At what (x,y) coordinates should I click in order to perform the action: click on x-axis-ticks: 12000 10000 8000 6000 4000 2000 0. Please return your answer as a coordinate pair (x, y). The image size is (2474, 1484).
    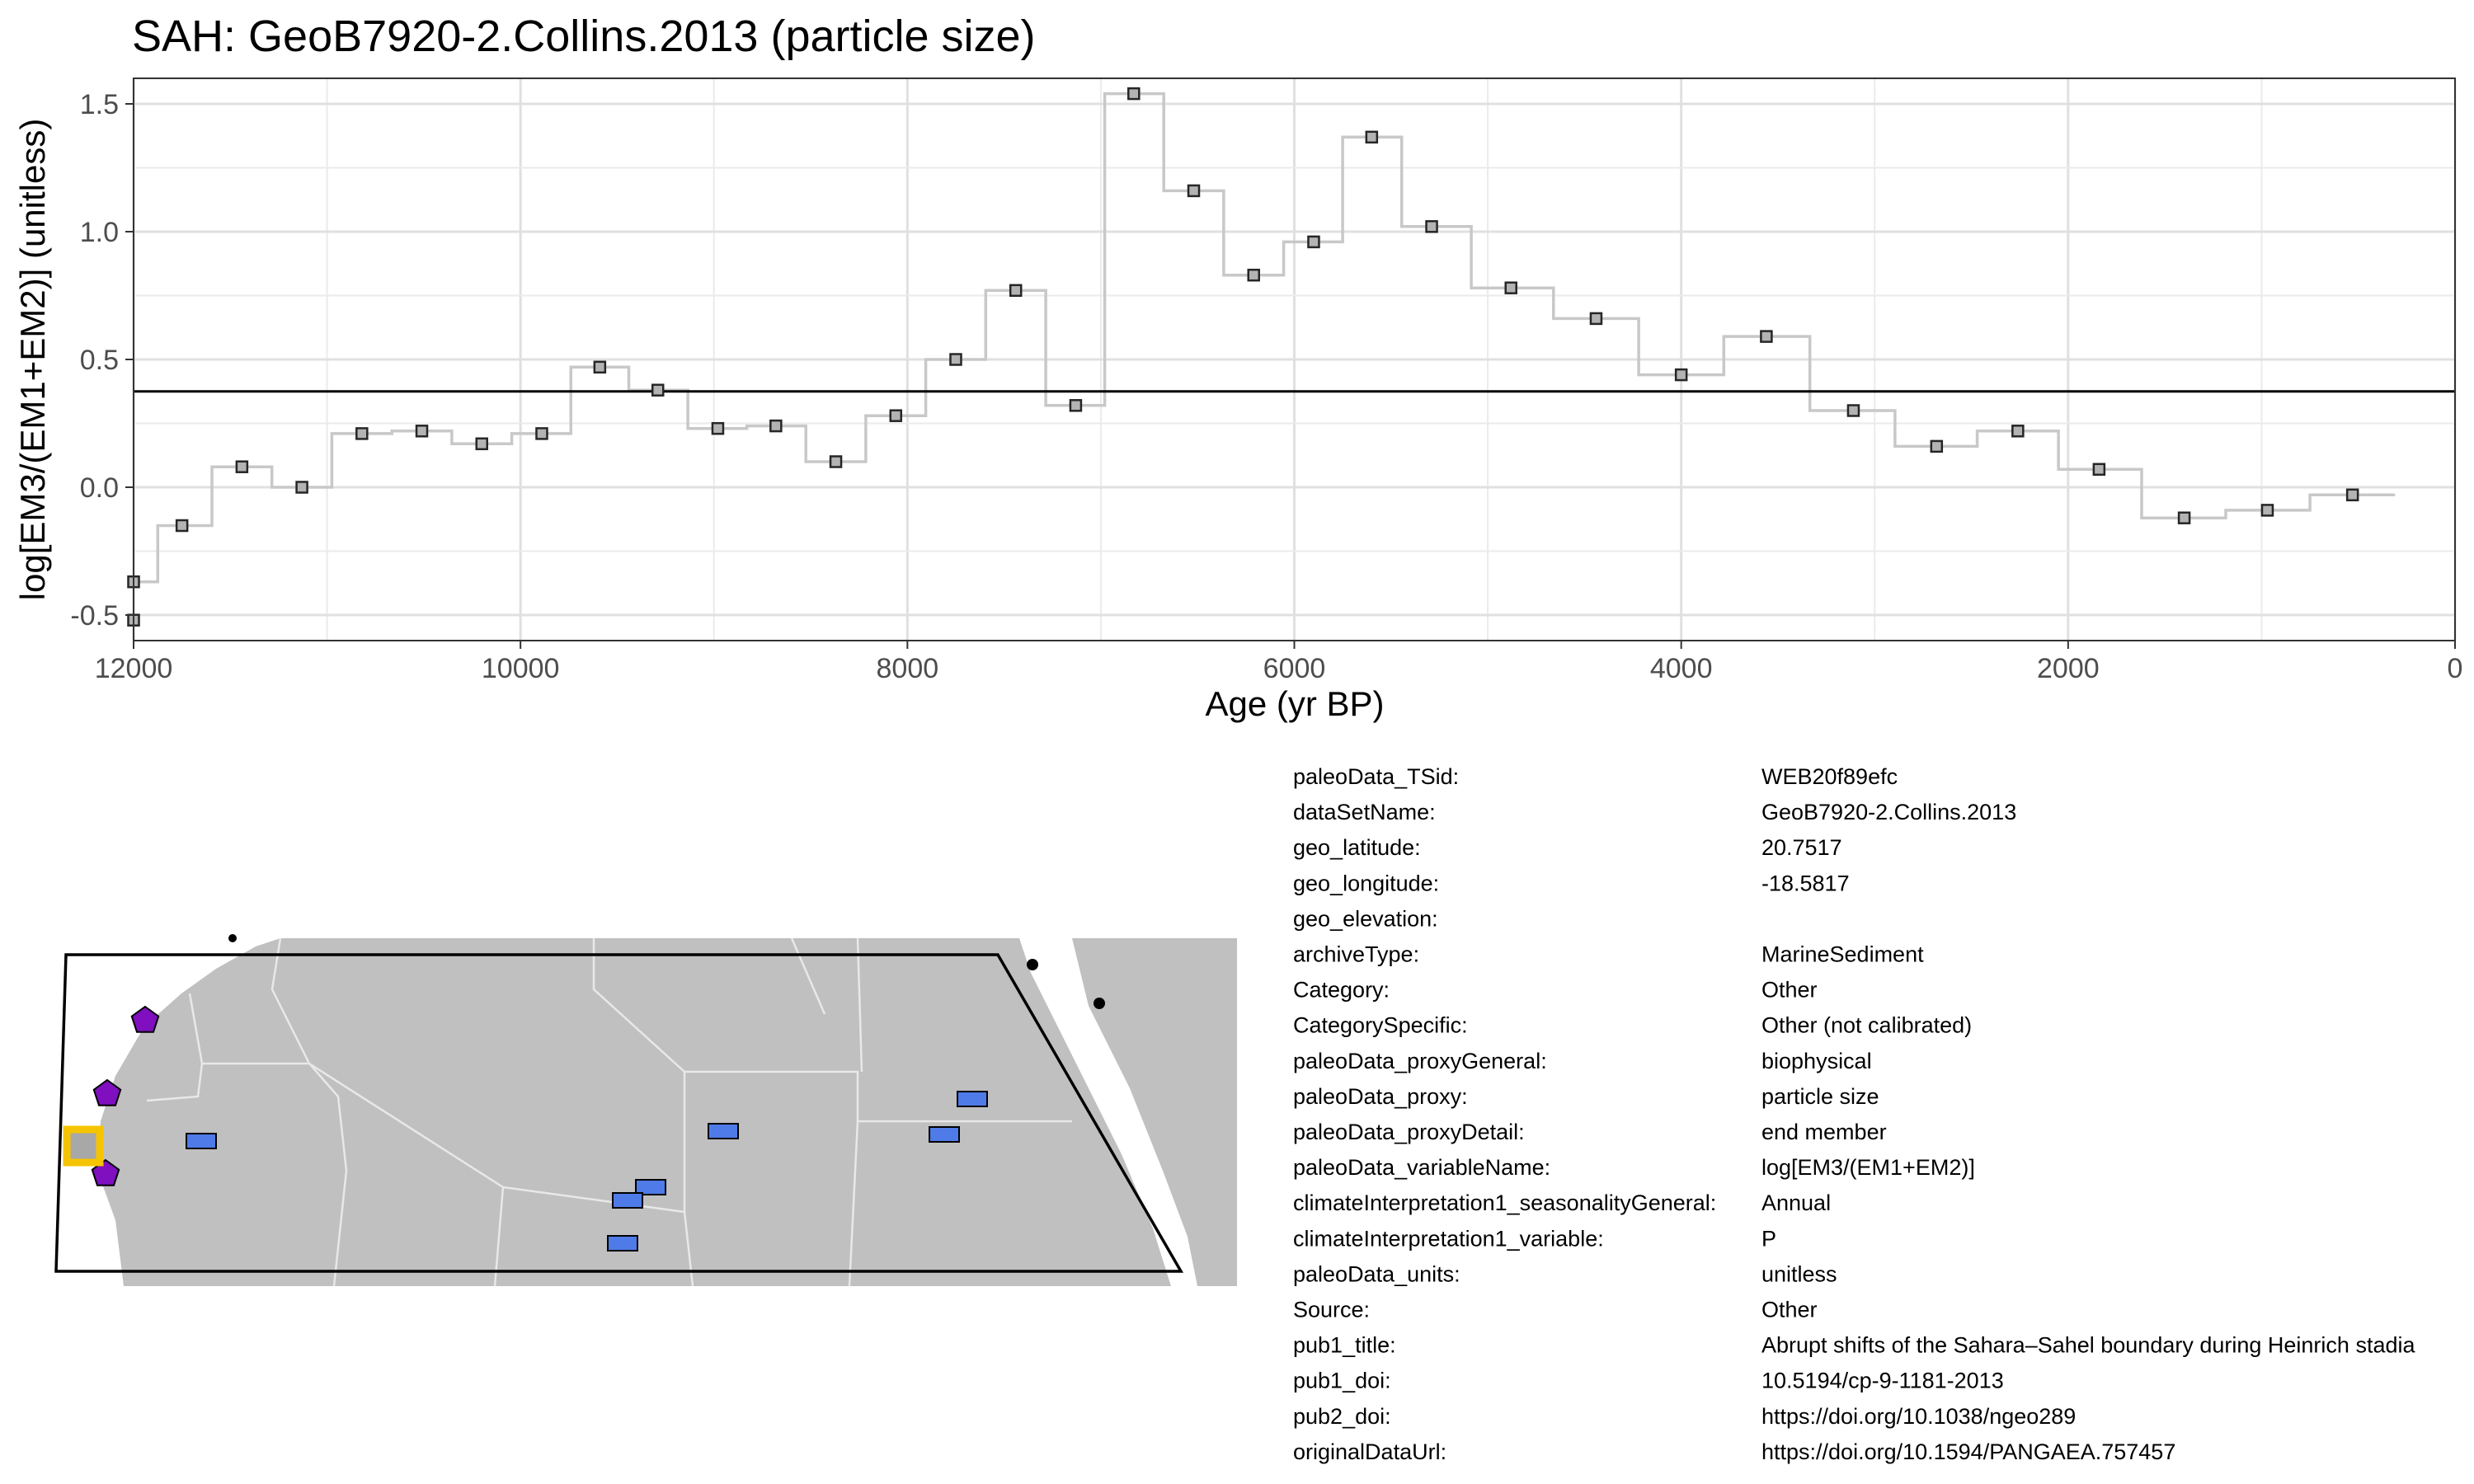
    Looking at the image, I should click on (1278, 662).